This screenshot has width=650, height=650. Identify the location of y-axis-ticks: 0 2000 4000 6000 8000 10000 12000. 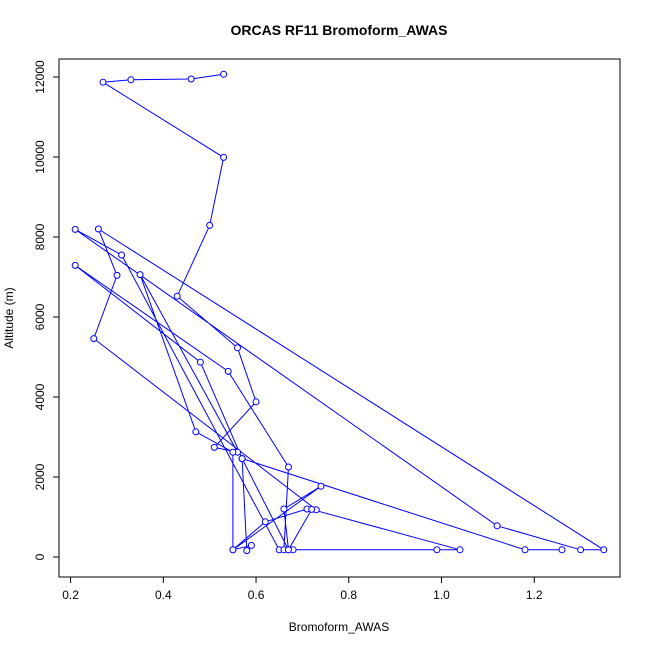
(46, 310).